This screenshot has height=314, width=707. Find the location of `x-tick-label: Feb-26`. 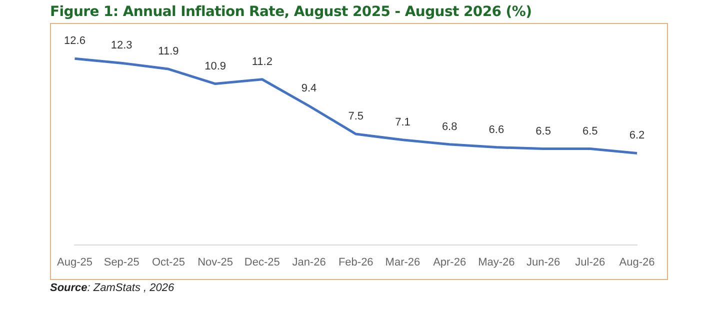

x-tick-label: Feb-26 is located at coordinates (356, 262).